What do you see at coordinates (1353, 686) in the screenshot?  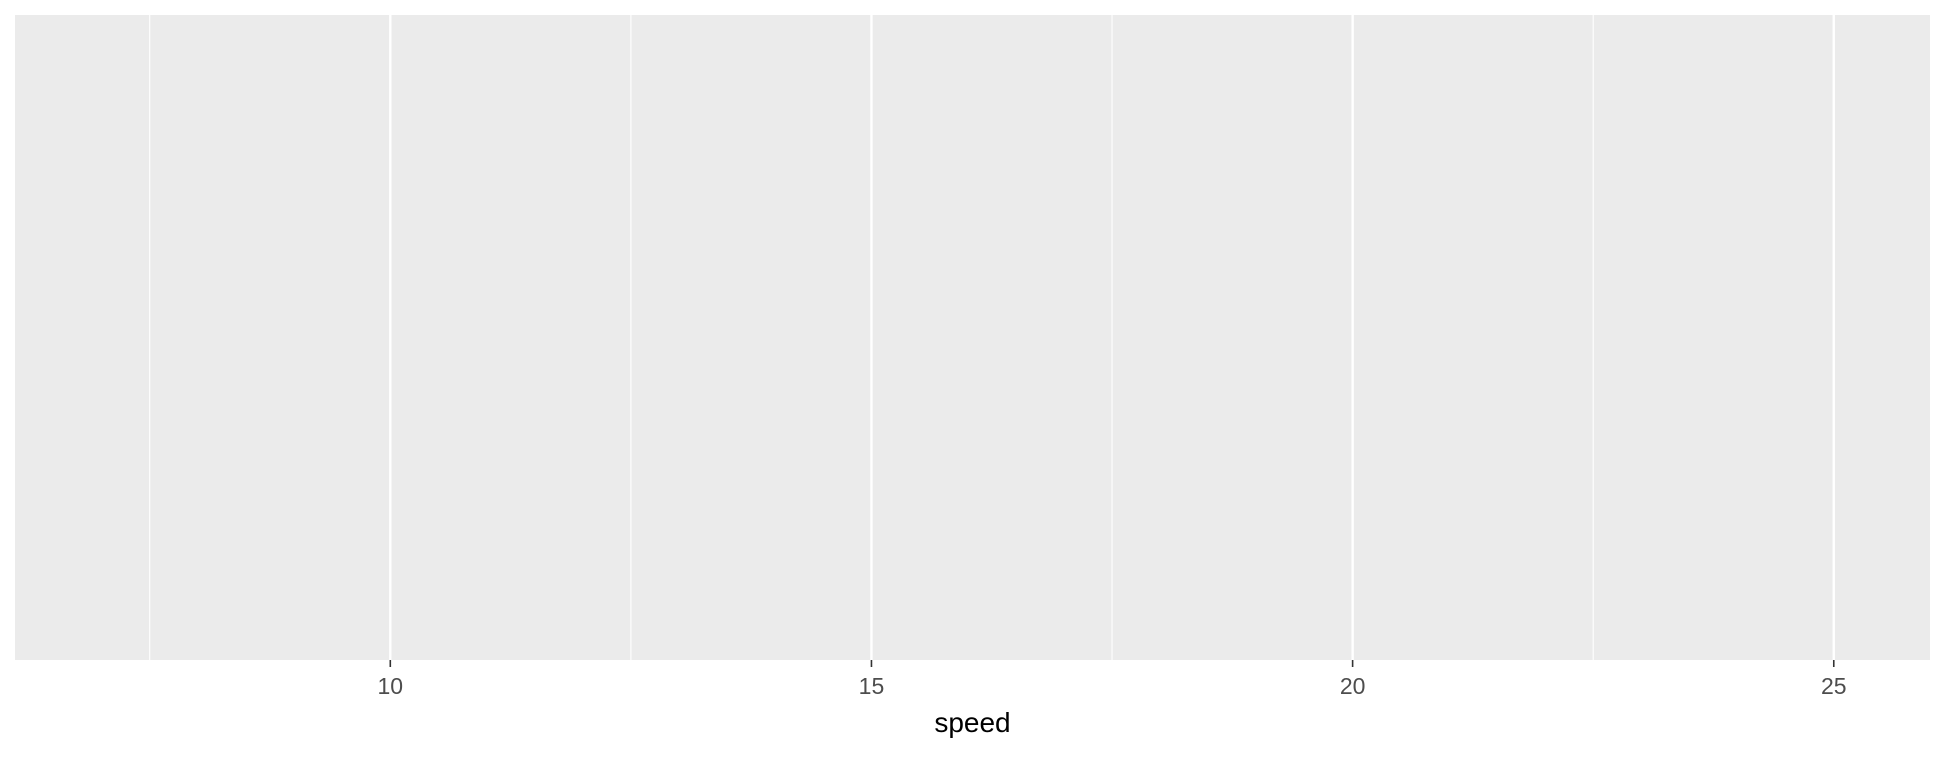 I see `x-tick-label: 20` at bounding box center [1353, 686].